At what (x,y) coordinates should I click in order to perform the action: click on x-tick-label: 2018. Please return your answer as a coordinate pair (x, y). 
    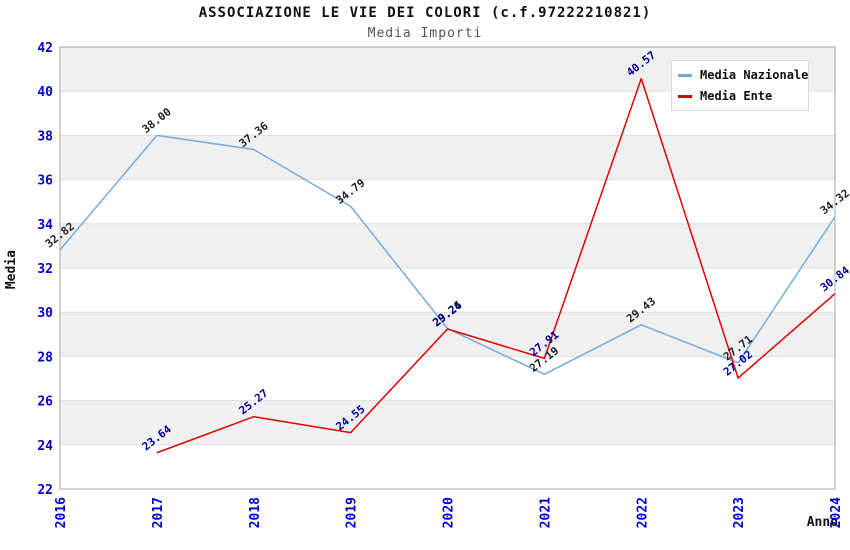
    Looking at the image, I should click on (255, 512).